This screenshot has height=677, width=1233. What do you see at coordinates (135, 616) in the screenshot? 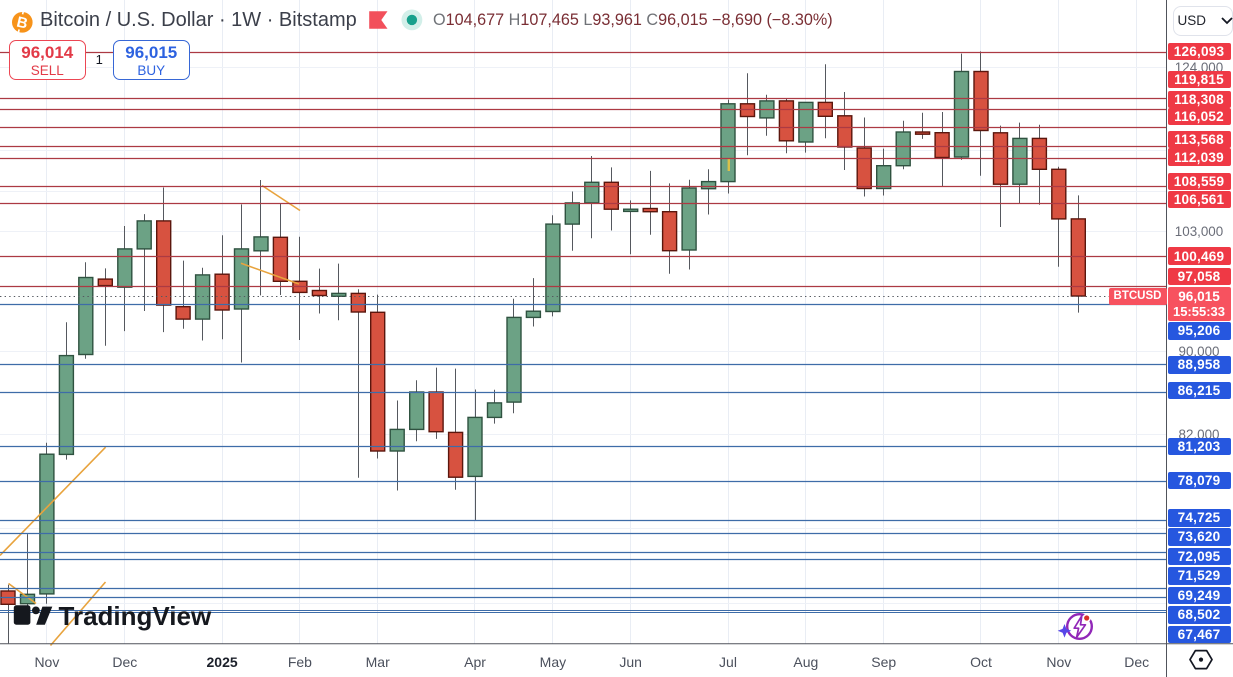
I see `svg-text: TradingView` at bounding box center [135, 616].